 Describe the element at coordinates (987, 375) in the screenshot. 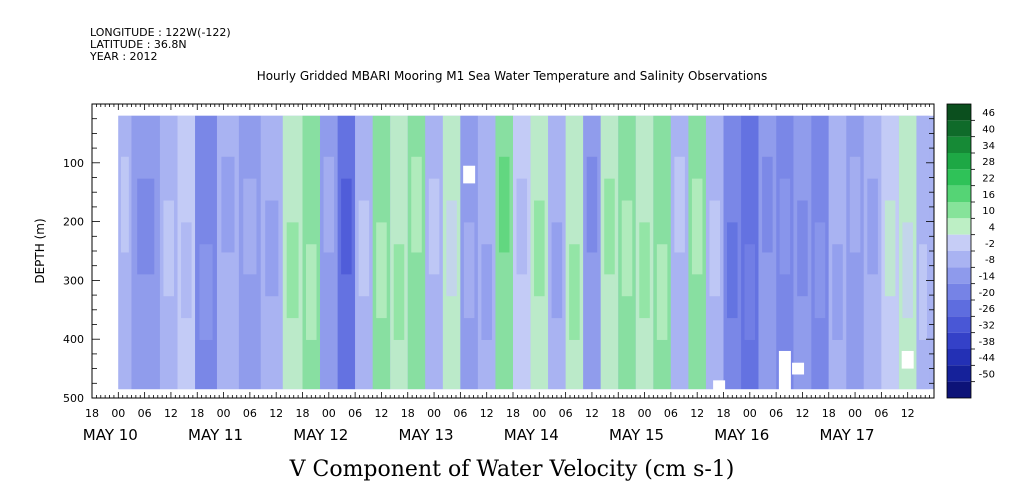

I see `colorbar-label: -50` at that location.